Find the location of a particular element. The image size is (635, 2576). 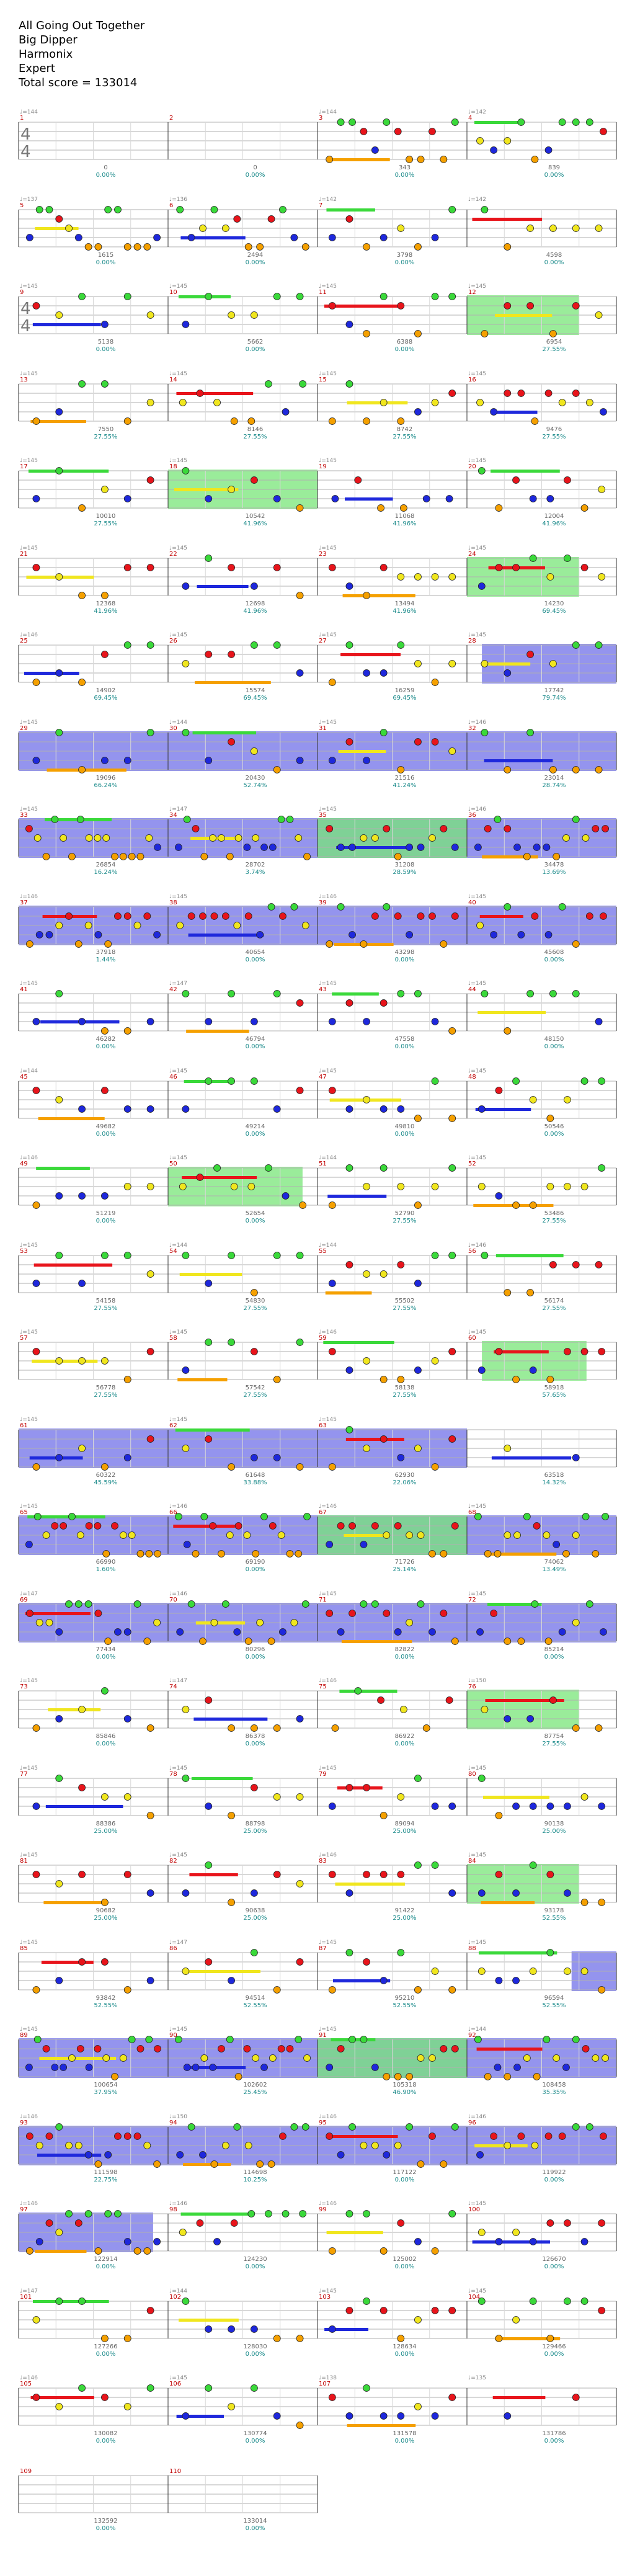

measure-number: 46 is located at coordinates (173, 1077).